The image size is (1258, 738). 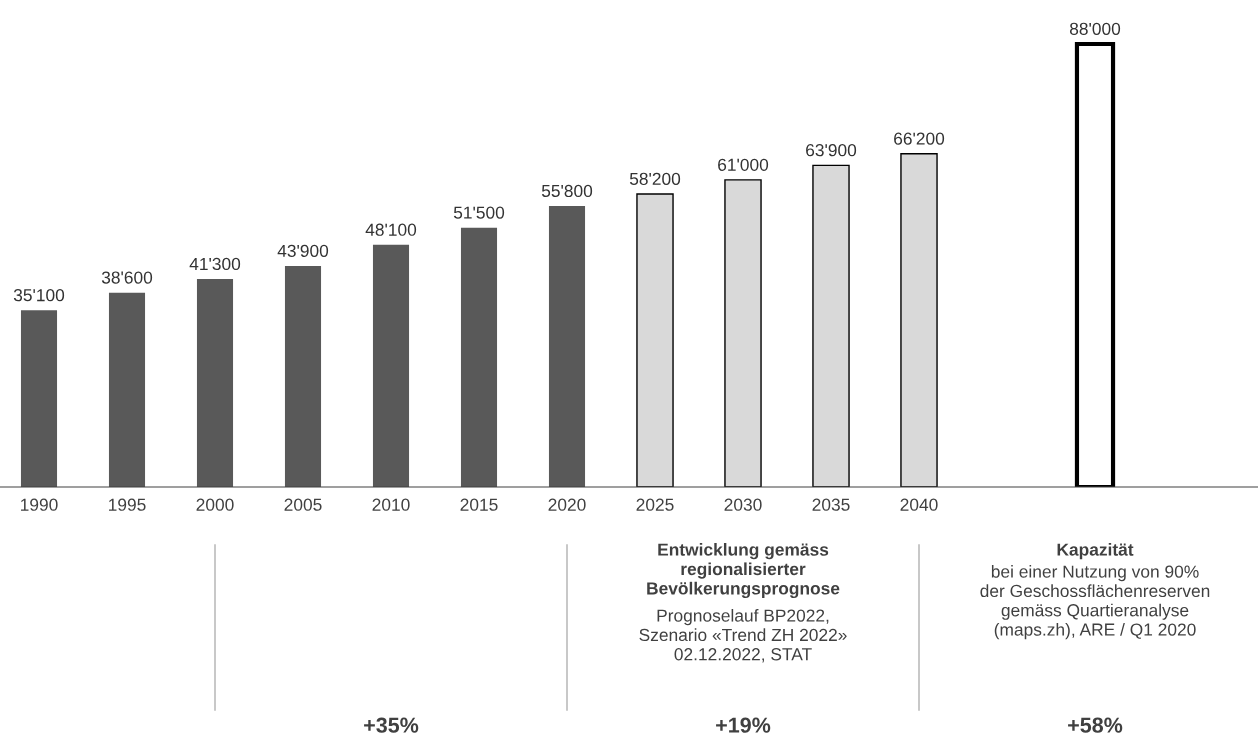 I want to click on x-tick-label: 2035, so click(x=831, y=504).